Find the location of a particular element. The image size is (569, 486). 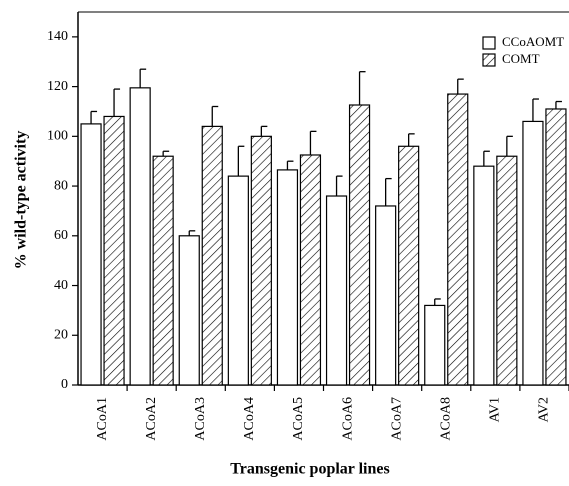

x-tick-label: ACoA6 is located at coordinates (347, 419).